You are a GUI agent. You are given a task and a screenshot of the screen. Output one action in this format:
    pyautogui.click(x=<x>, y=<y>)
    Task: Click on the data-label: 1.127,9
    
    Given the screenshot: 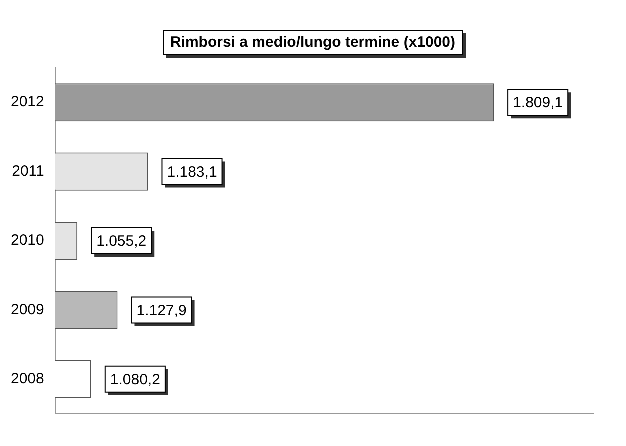 What is the action you would take?
    pyautogui.click(x=161, y=311)
    